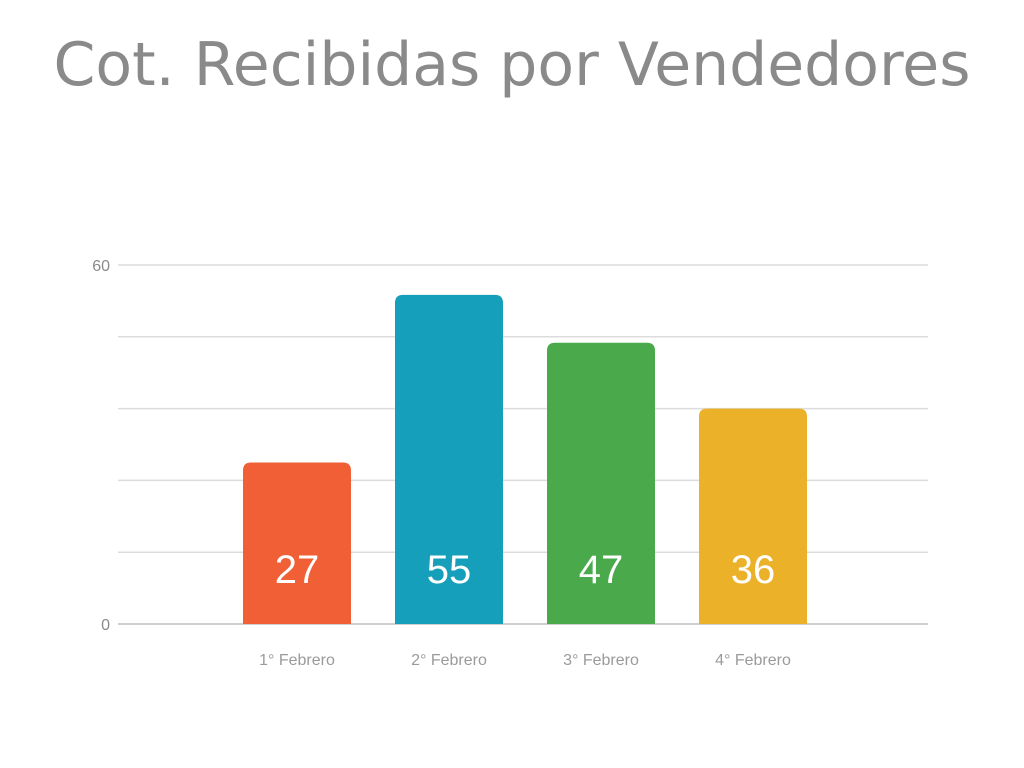 The height and width of the screenshot is (768, 1024). I want to click on x-tick-label: 1° Febrero, so click(297, 660).